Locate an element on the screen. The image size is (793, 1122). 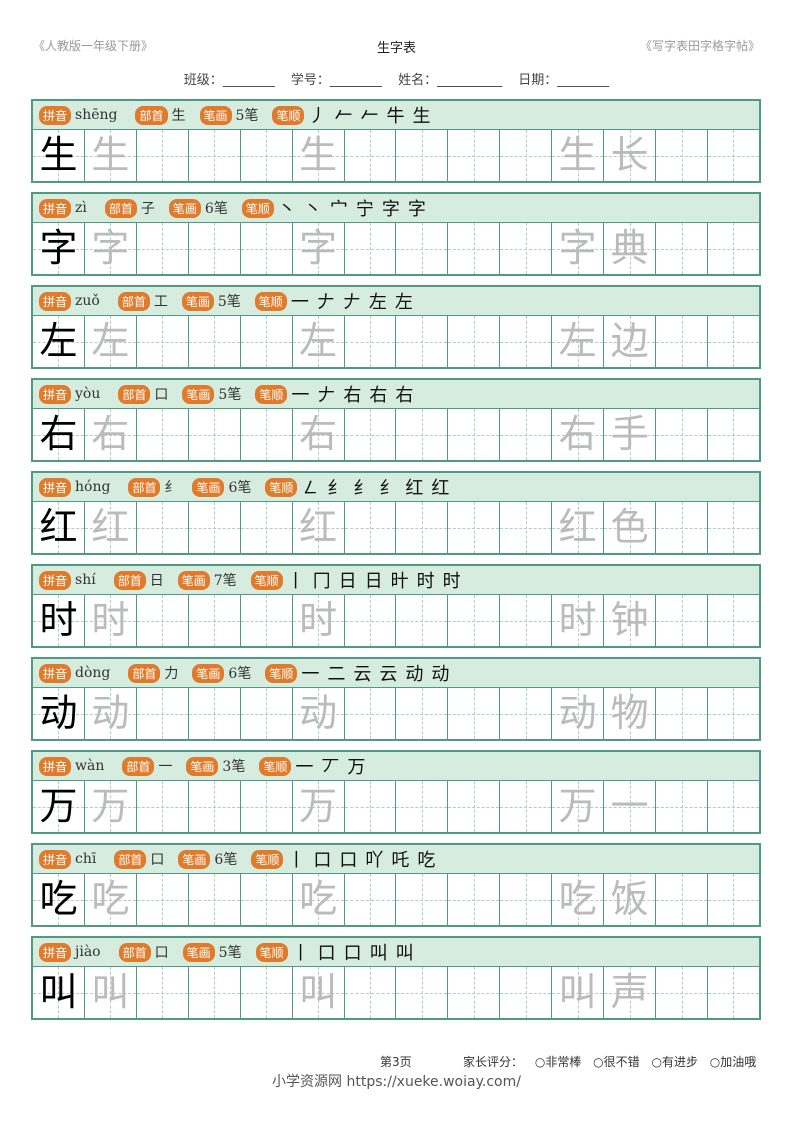
practice-cell: 钟 is located at coordinates (630, 620).